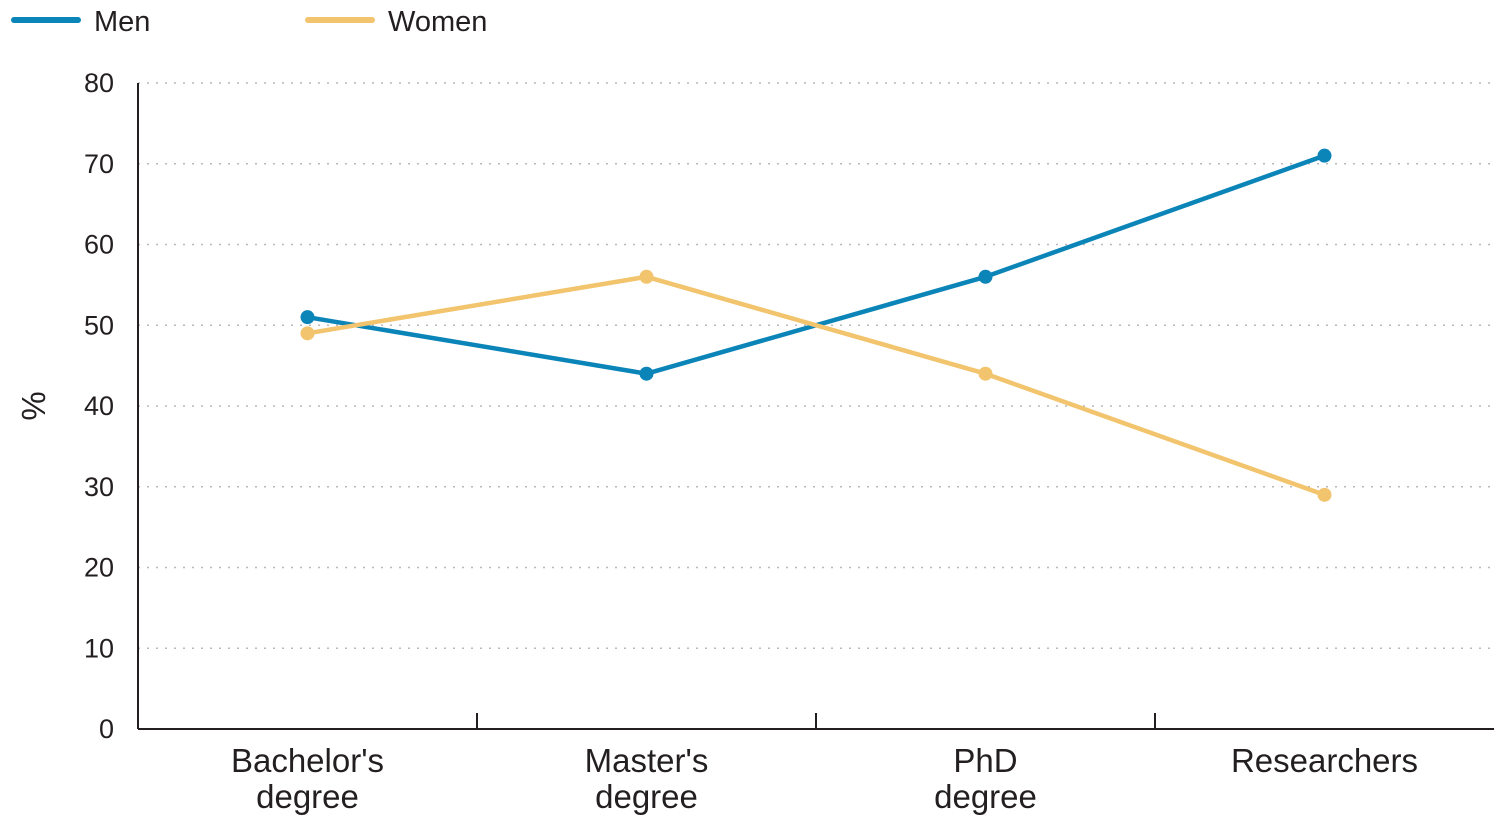 Image resolution: width=1494 pixels, height=815 pixels. I want to click on y-tick-label: 40, so click(99, 406).